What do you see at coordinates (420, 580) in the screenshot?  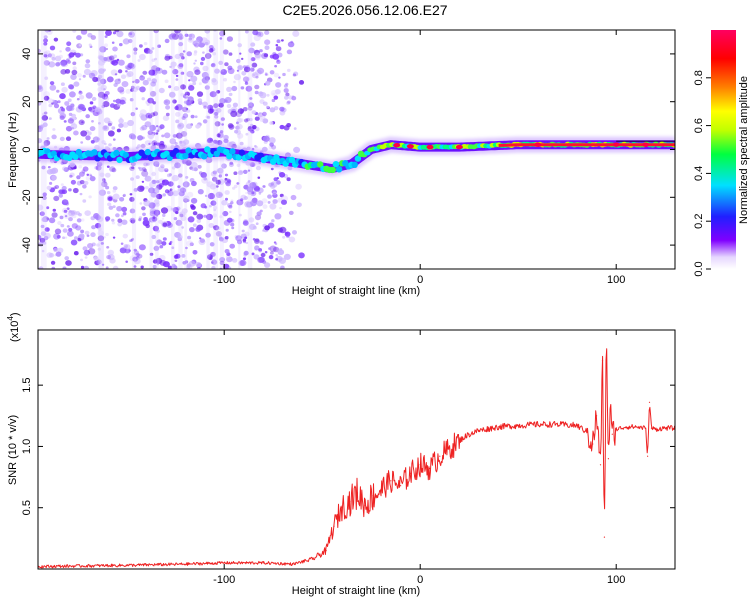 I see `snr-x-tick-label: 0` at bounding box center [420, 580].